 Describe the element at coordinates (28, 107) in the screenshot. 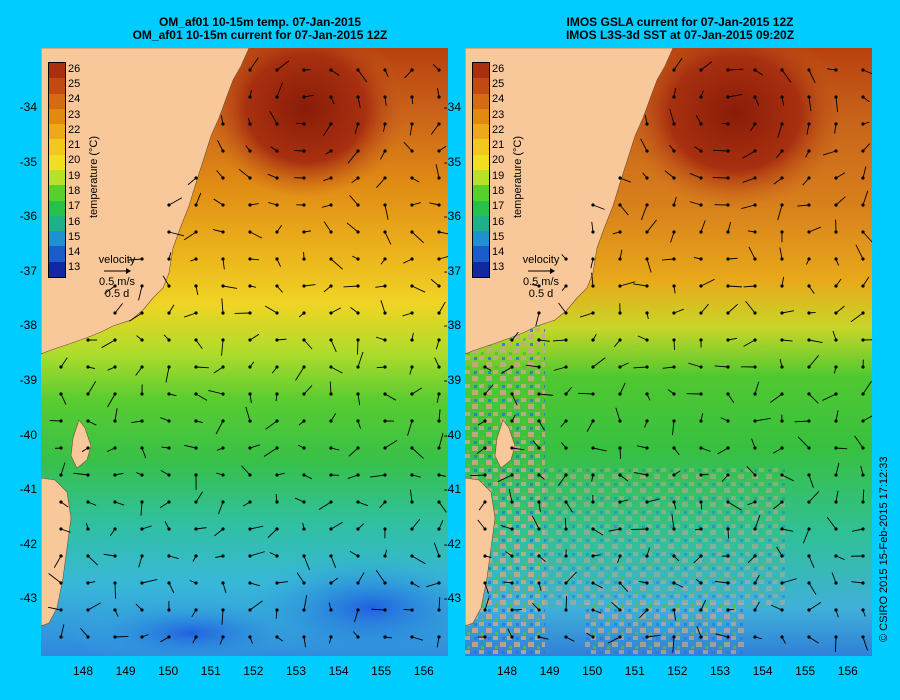

I see `latitude-tick-label: -34` at that location.